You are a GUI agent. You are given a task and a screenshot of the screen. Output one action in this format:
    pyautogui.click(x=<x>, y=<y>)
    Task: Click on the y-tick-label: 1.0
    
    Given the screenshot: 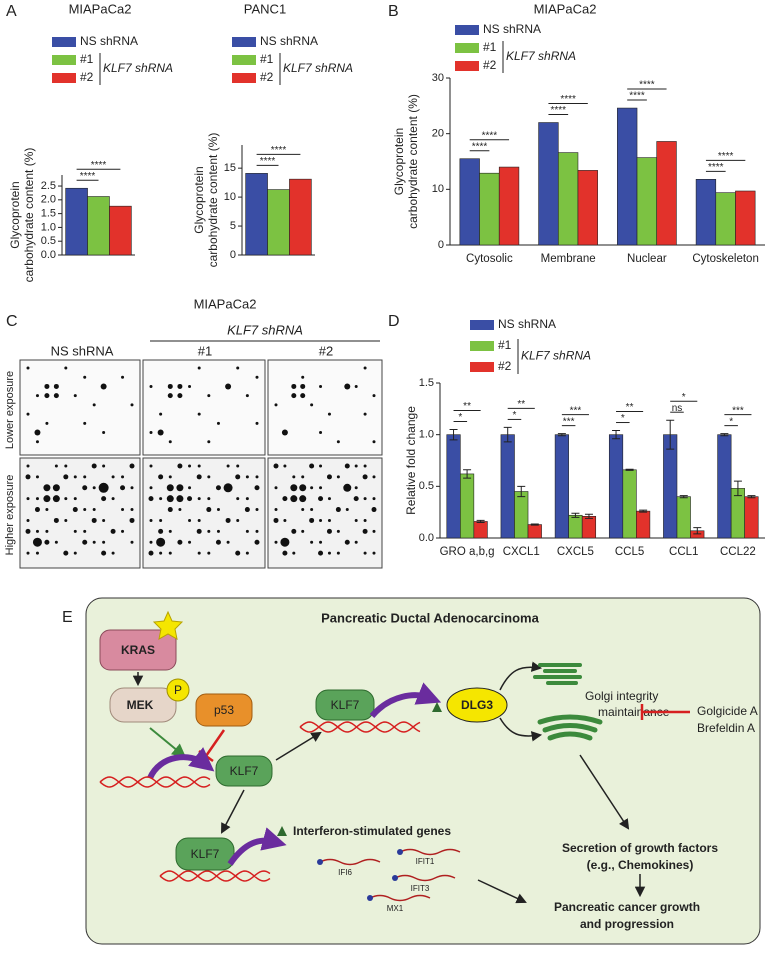 What is the action you would take?
    pyautogui.click(x=48, y=227)
    